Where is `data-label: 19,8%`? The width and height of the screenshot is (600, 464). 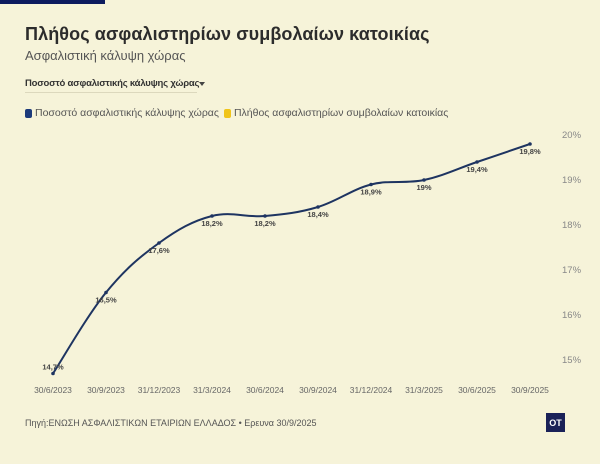 data-label: 19,8% is located at coordinates (530, 151).